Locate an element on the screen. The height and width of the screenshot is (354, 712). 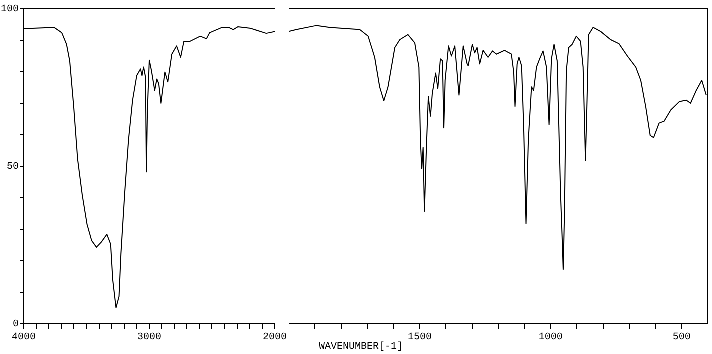
x-tick-label: 1500 is located at coordinates (420, 338).